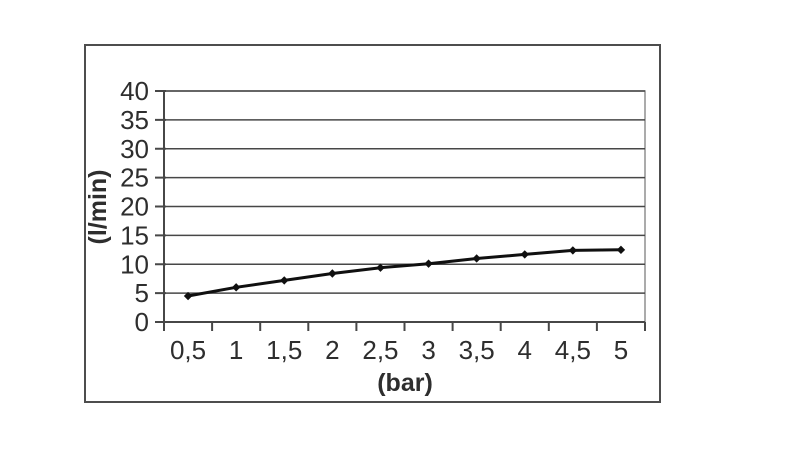 The width and height of the screenshot is (800, 476). Describe the element at coordinates (621, 350) in the screenshot. I see `x-tick-label: 5` at that location.